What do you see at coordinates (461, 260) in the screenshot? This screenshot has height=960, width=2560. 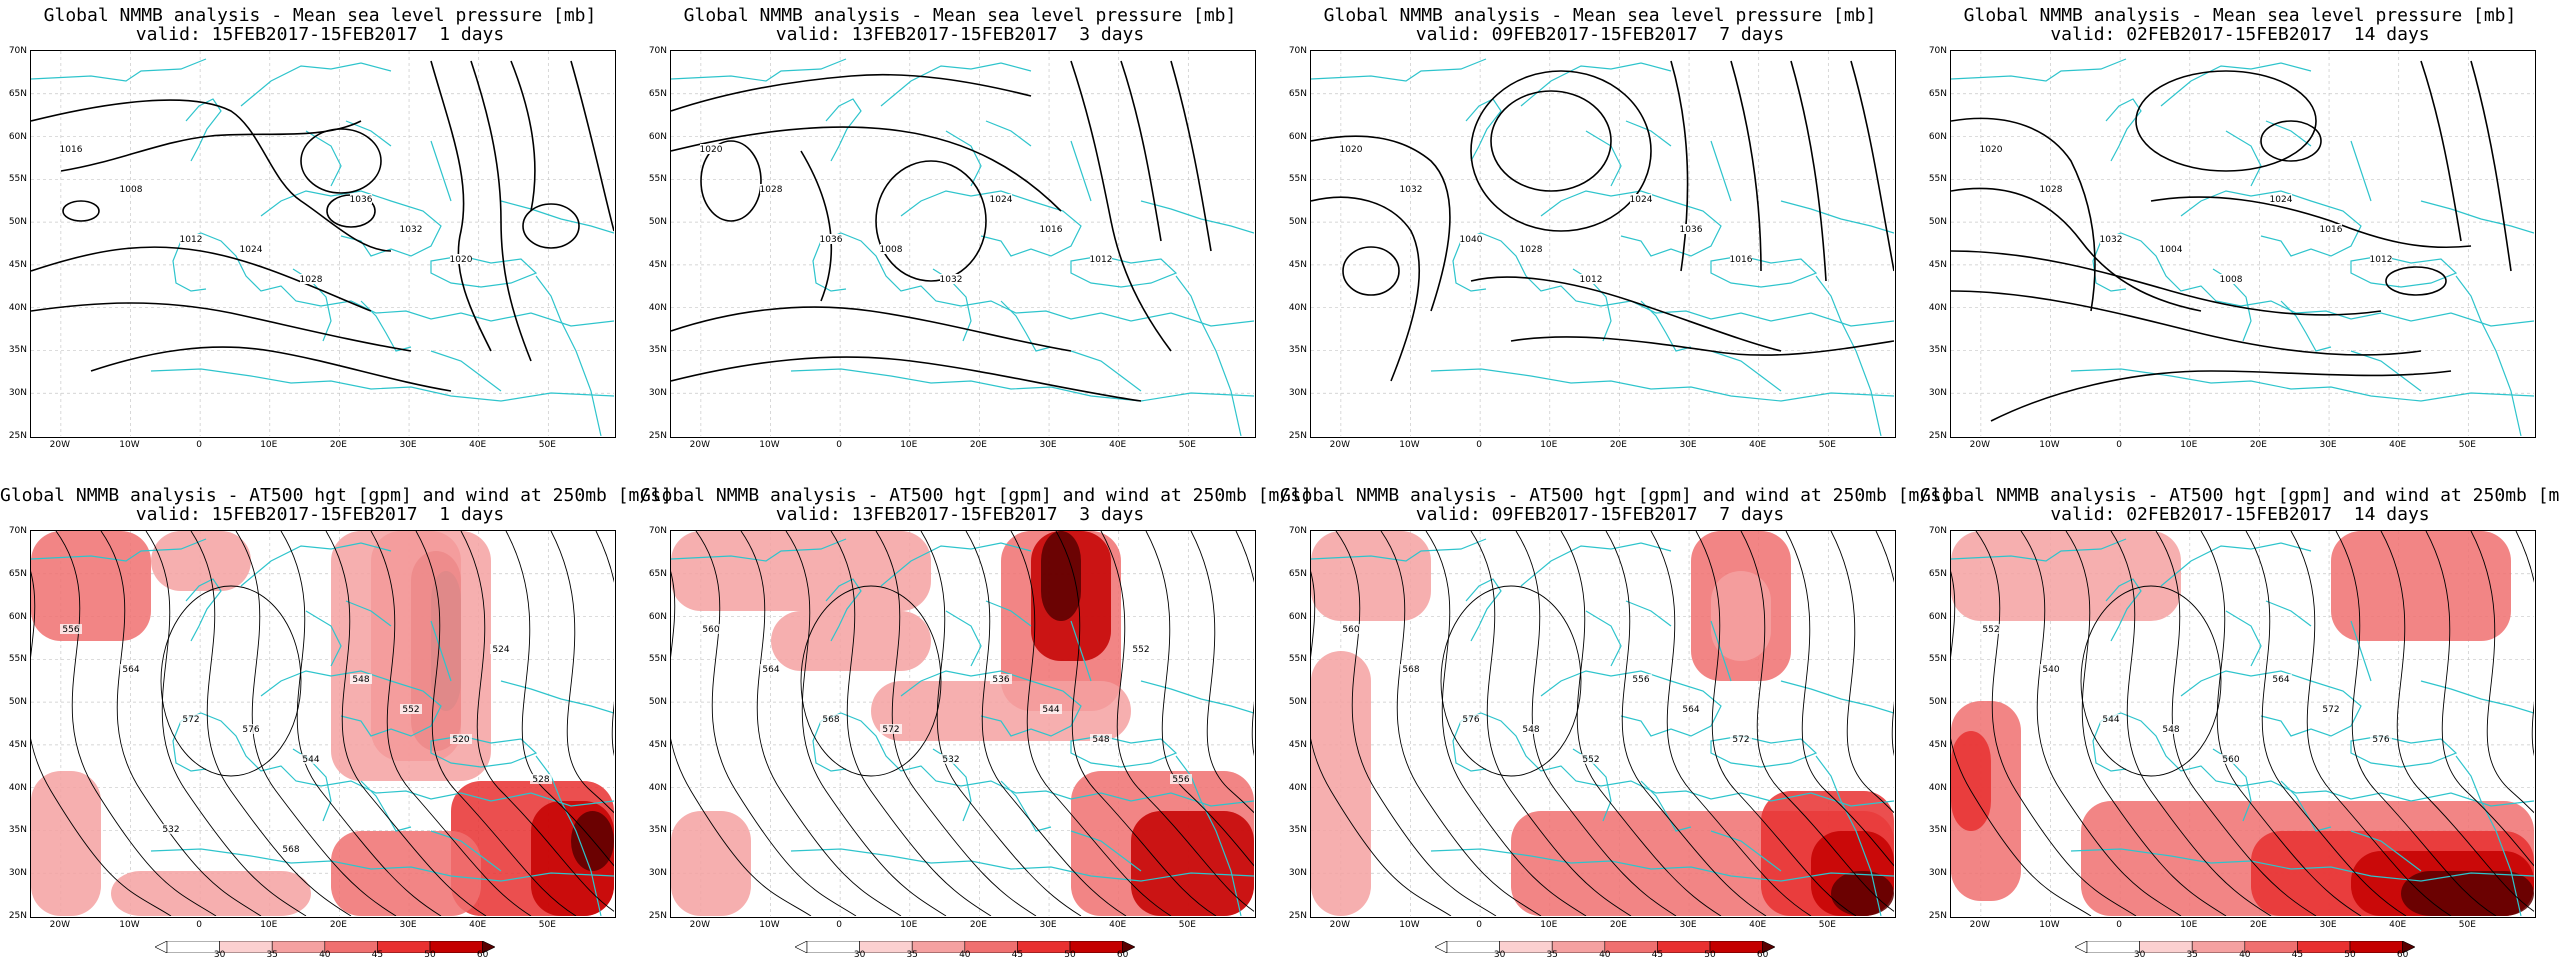 I see `contour-label: 1020` at bounding box center [461, 260].